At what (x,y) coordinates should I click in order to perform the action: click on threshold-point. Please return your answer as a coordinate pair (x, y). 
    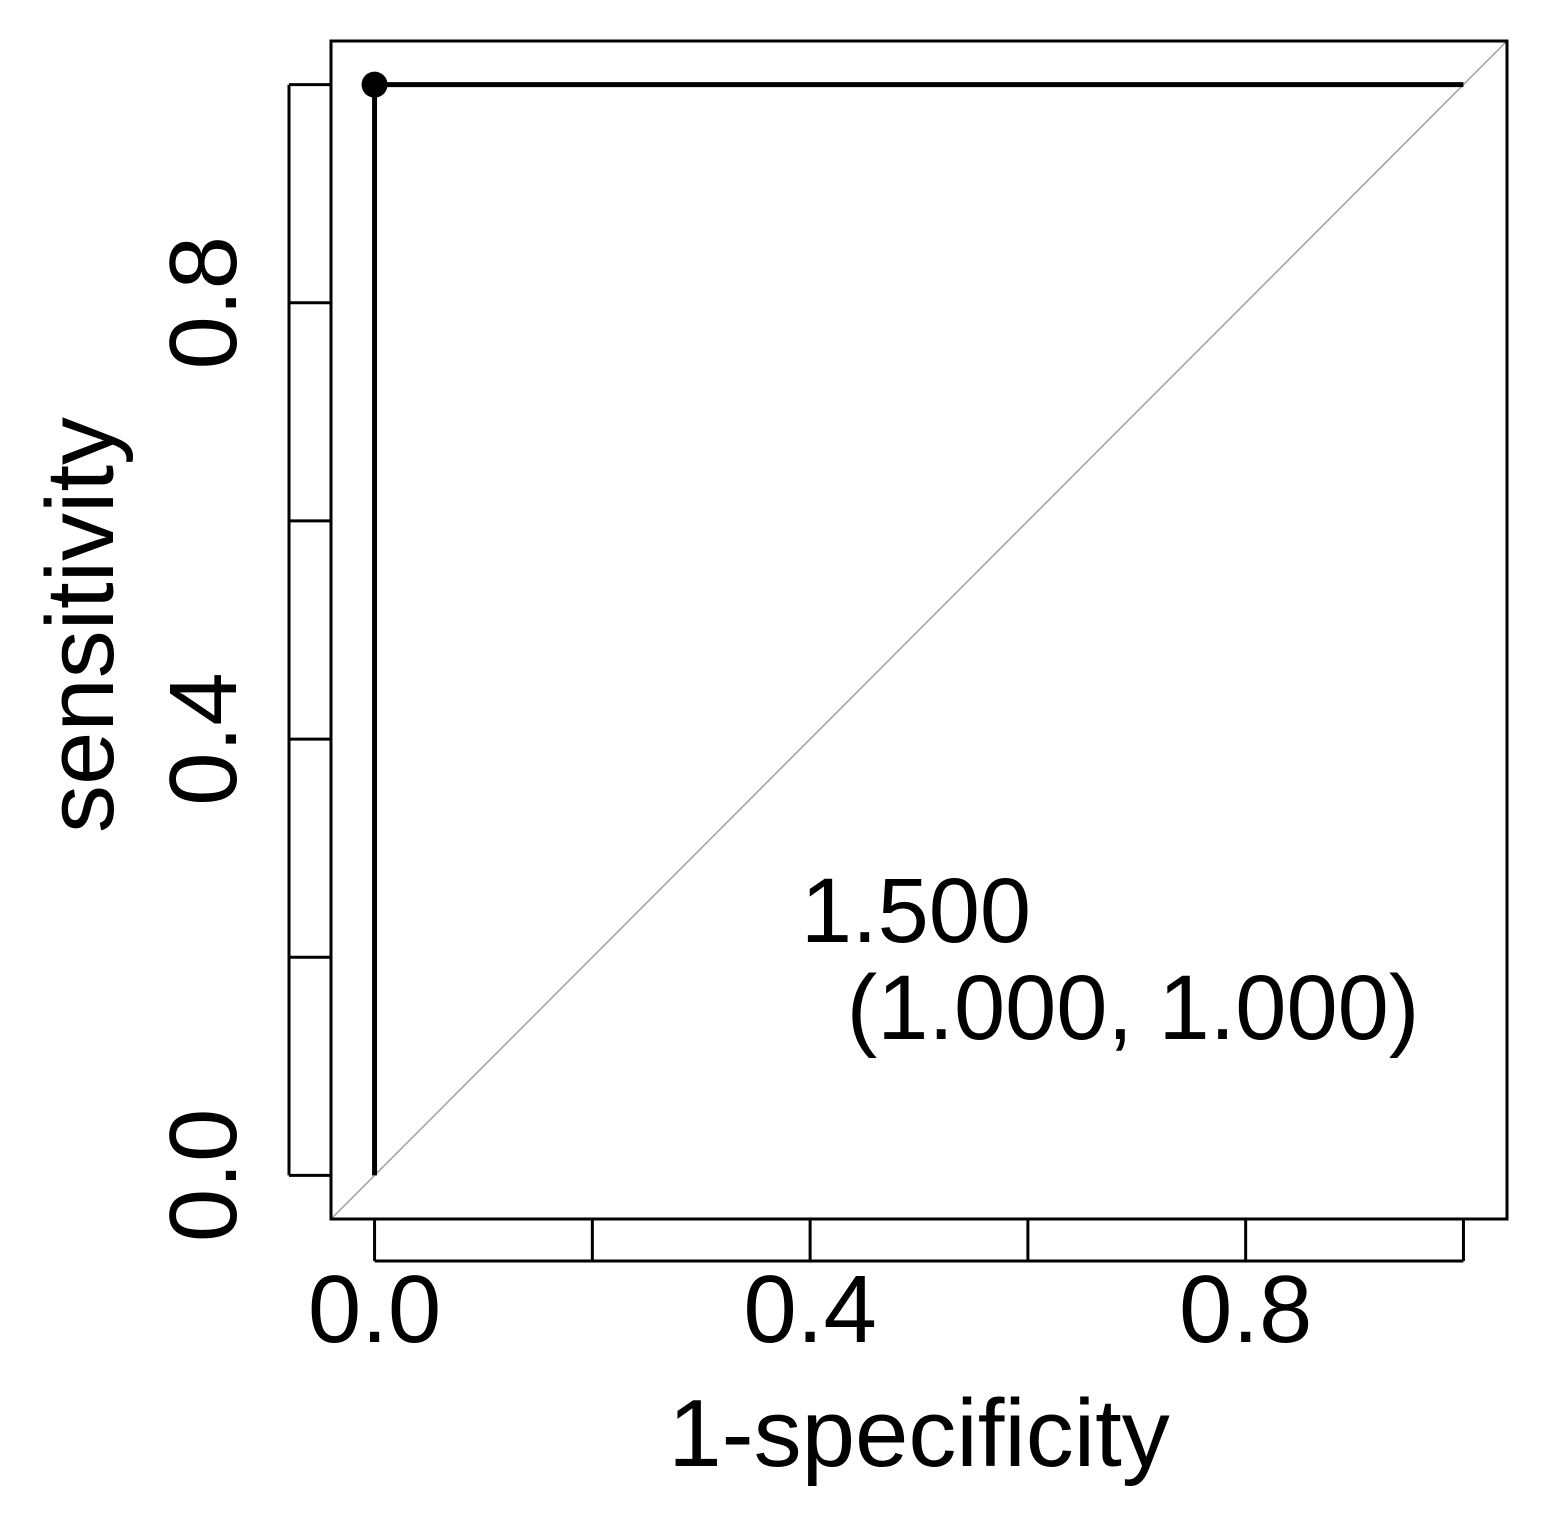
    Looking at the image, I should click on (374, 84).